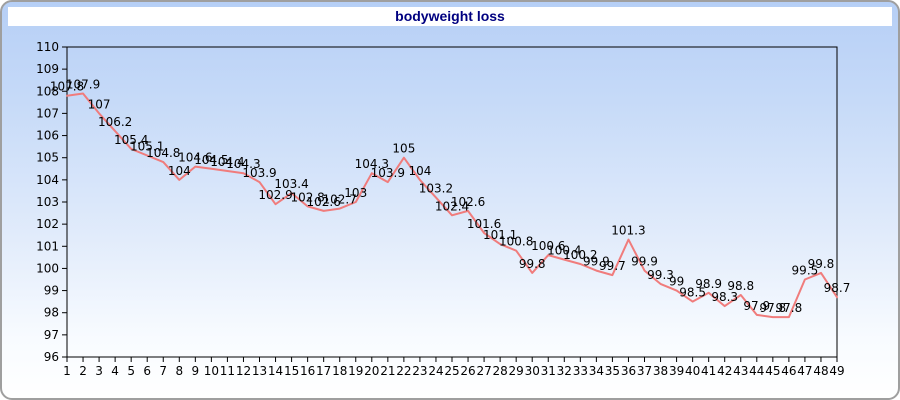 The width and height of the screenshot is (900, 400). Describe the element at coordinates (596, 371) in the screenshot. I see `x-axis-tick-label: 34` at that location.